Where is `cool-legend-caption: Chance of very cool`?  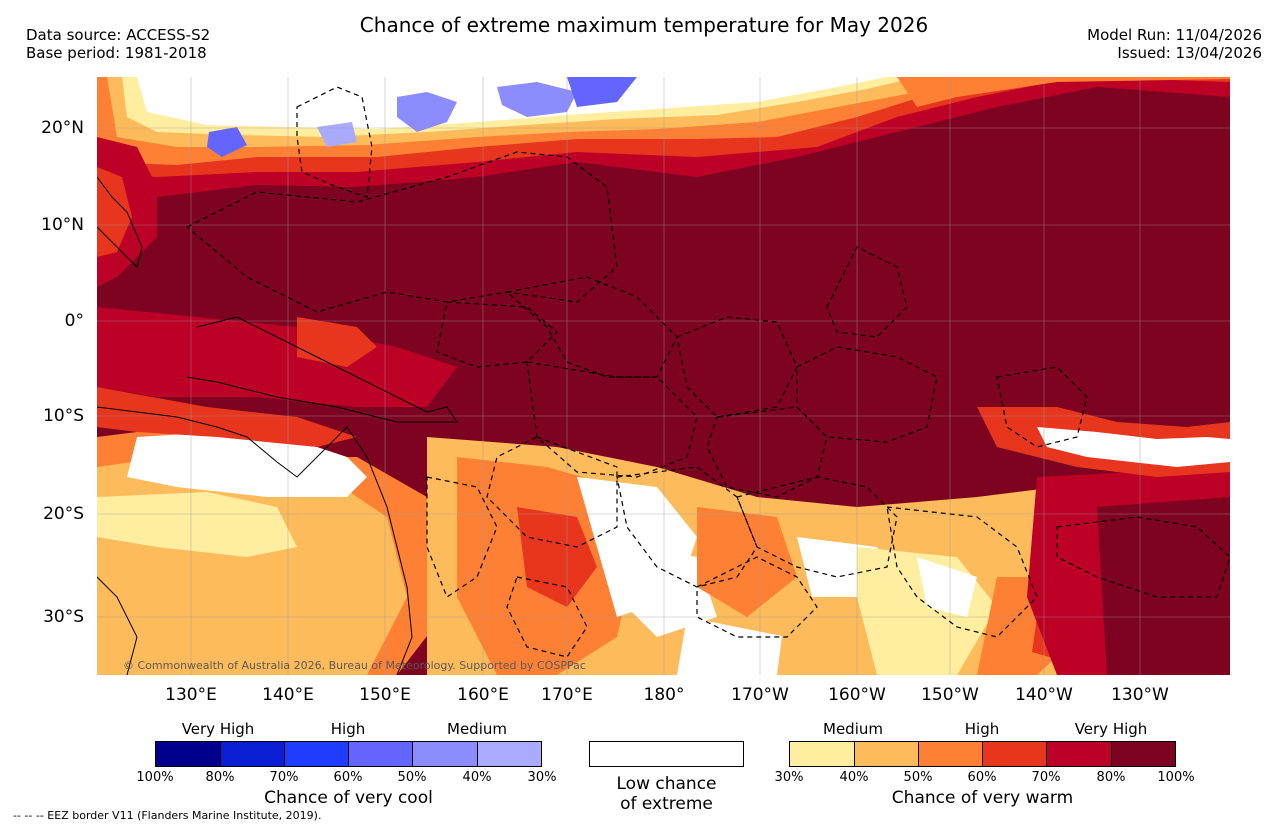
cool-legend-caption: Chance of very cool is located at coordinates (348, 798).